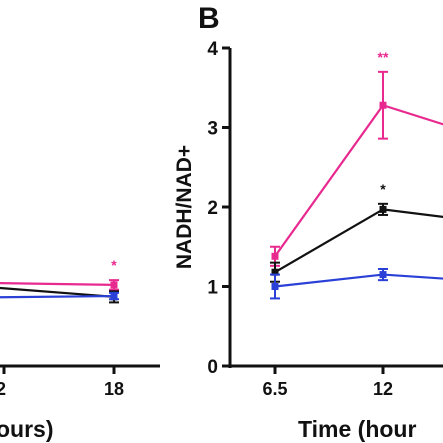 This screenshot has width=443, height=443. What do you see at coordinates (62, 382) in the screenshot?
I see `panel-a-x-ticks: 2 18` at bounding box center [62, 382].